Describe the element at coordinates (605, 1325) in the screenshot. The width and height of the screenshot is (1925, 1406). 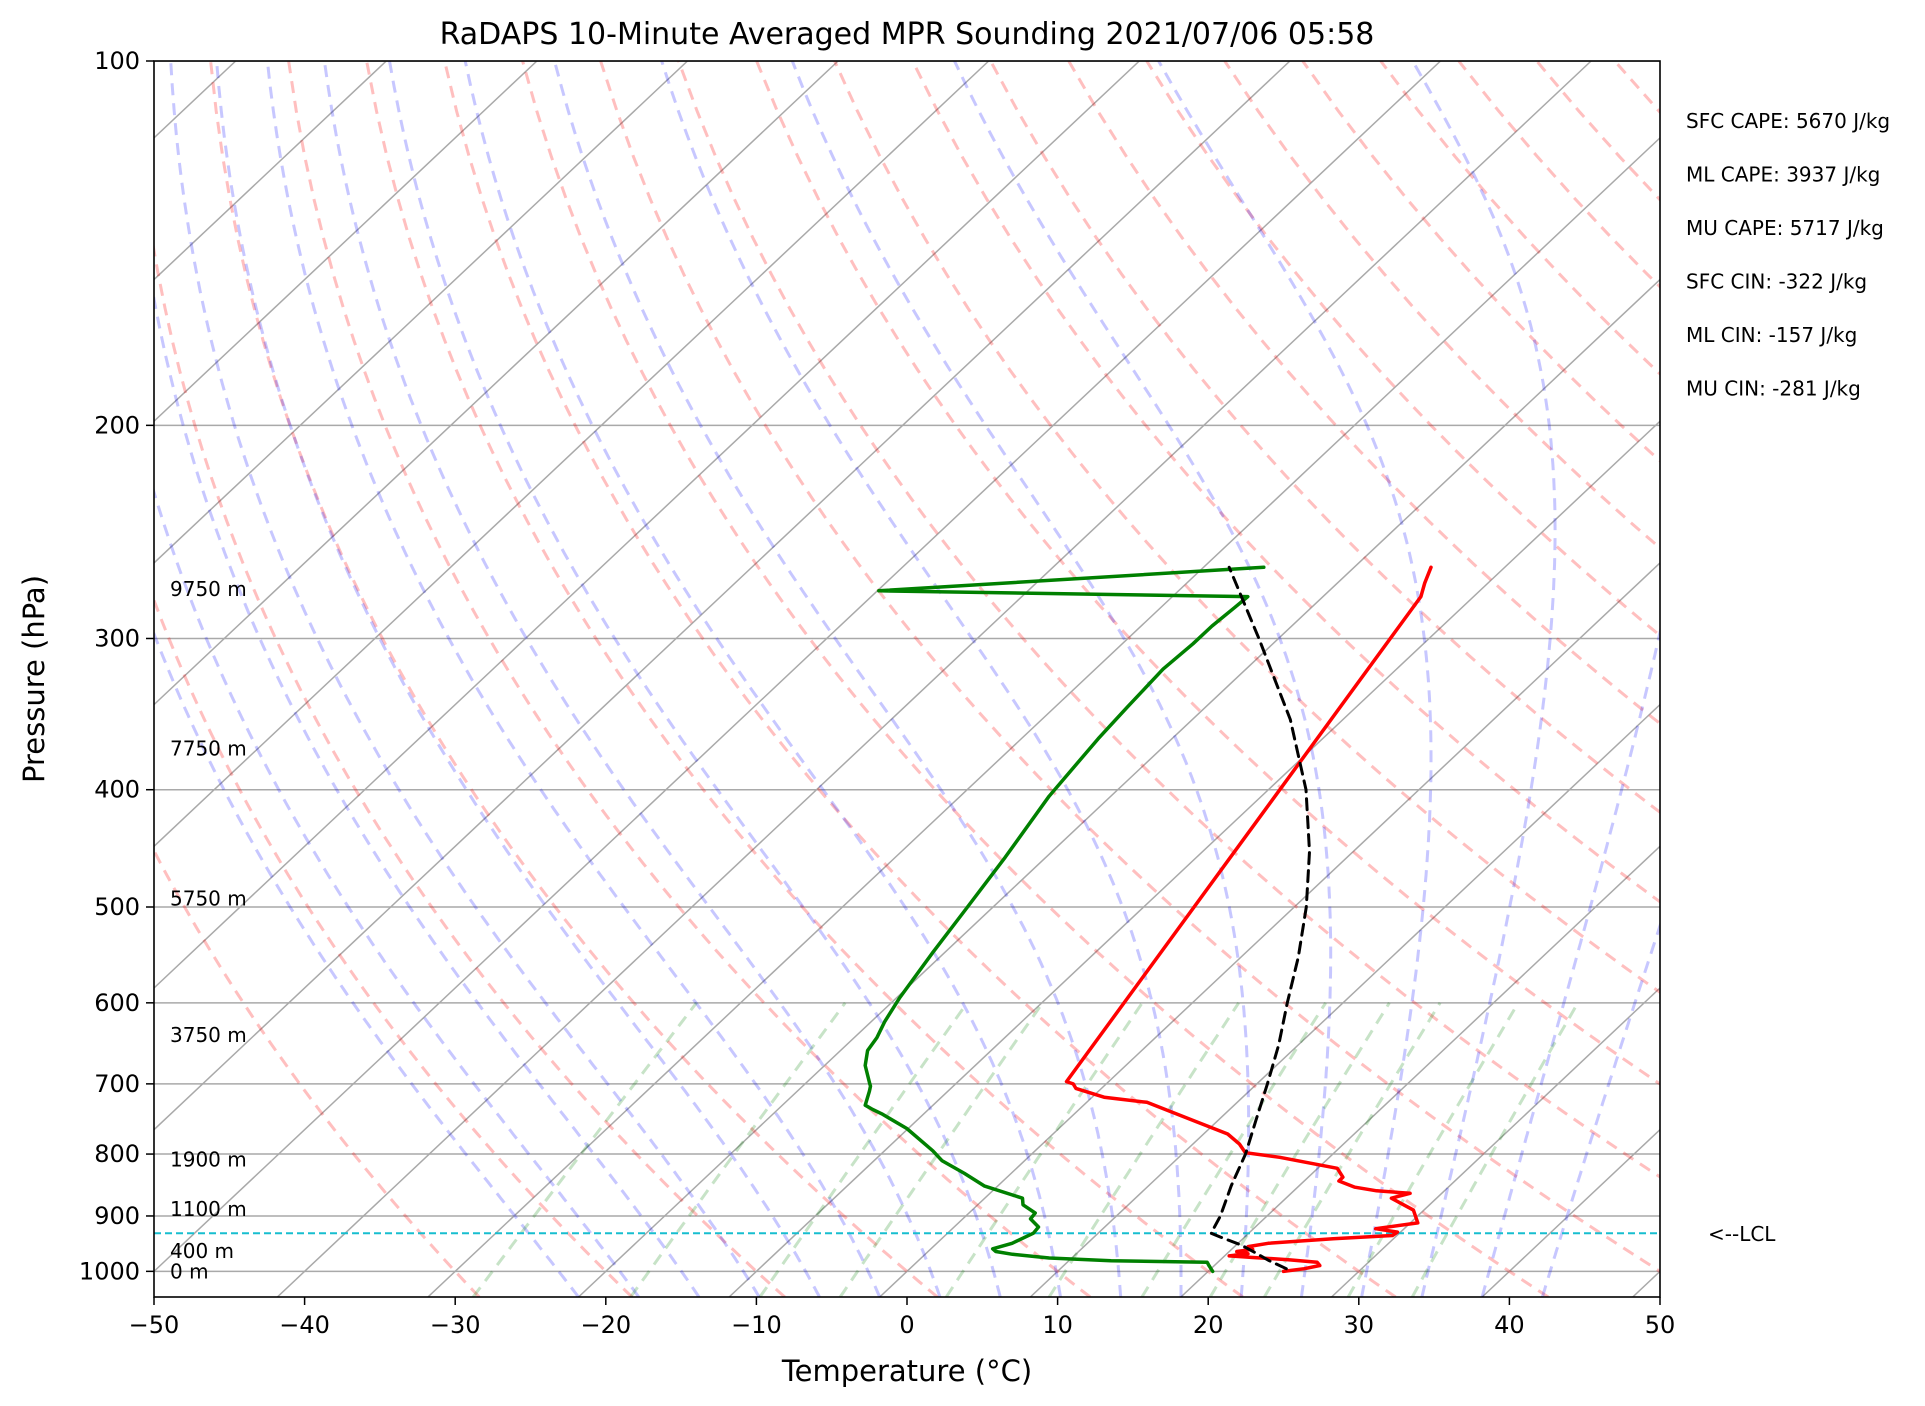
I see `x-tick-label: −20` at that location.